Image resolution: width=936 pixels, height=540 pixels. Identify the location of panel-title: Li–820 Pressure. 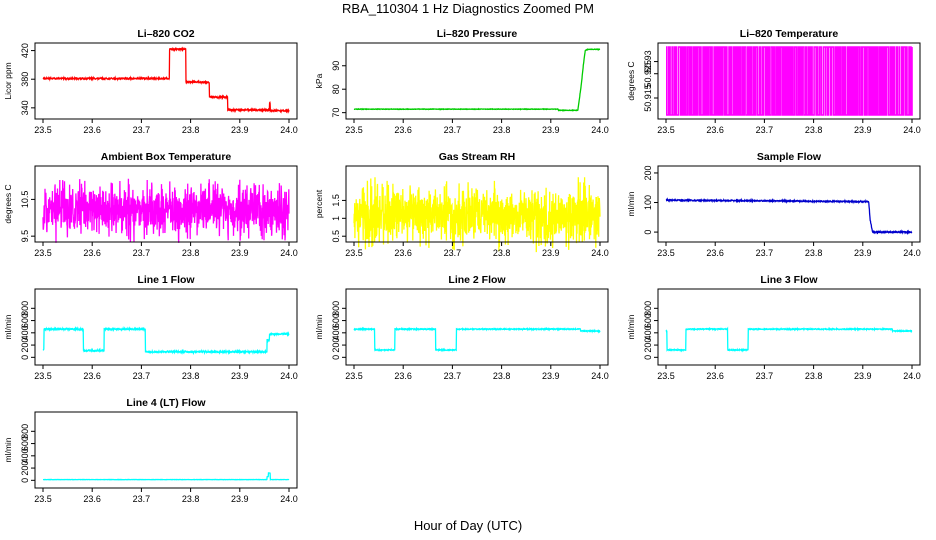
(477, 34).